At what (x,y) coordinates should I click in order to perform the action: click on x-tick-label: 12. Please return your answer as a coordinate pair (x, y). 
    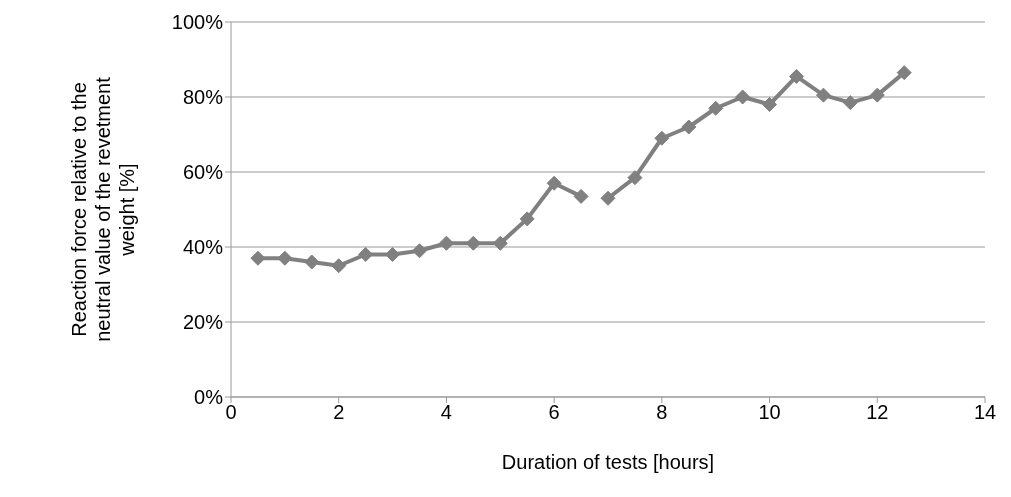
    Looking at the image, I should click on (877, 412).